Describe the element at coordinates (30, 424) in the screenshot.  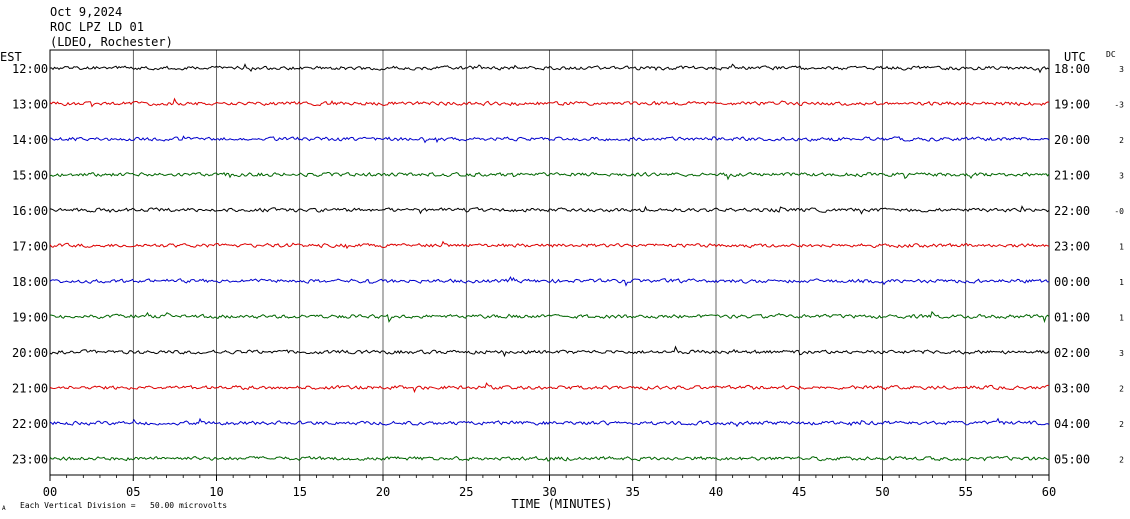
I see `est-hour-label: 22:00` at that location.